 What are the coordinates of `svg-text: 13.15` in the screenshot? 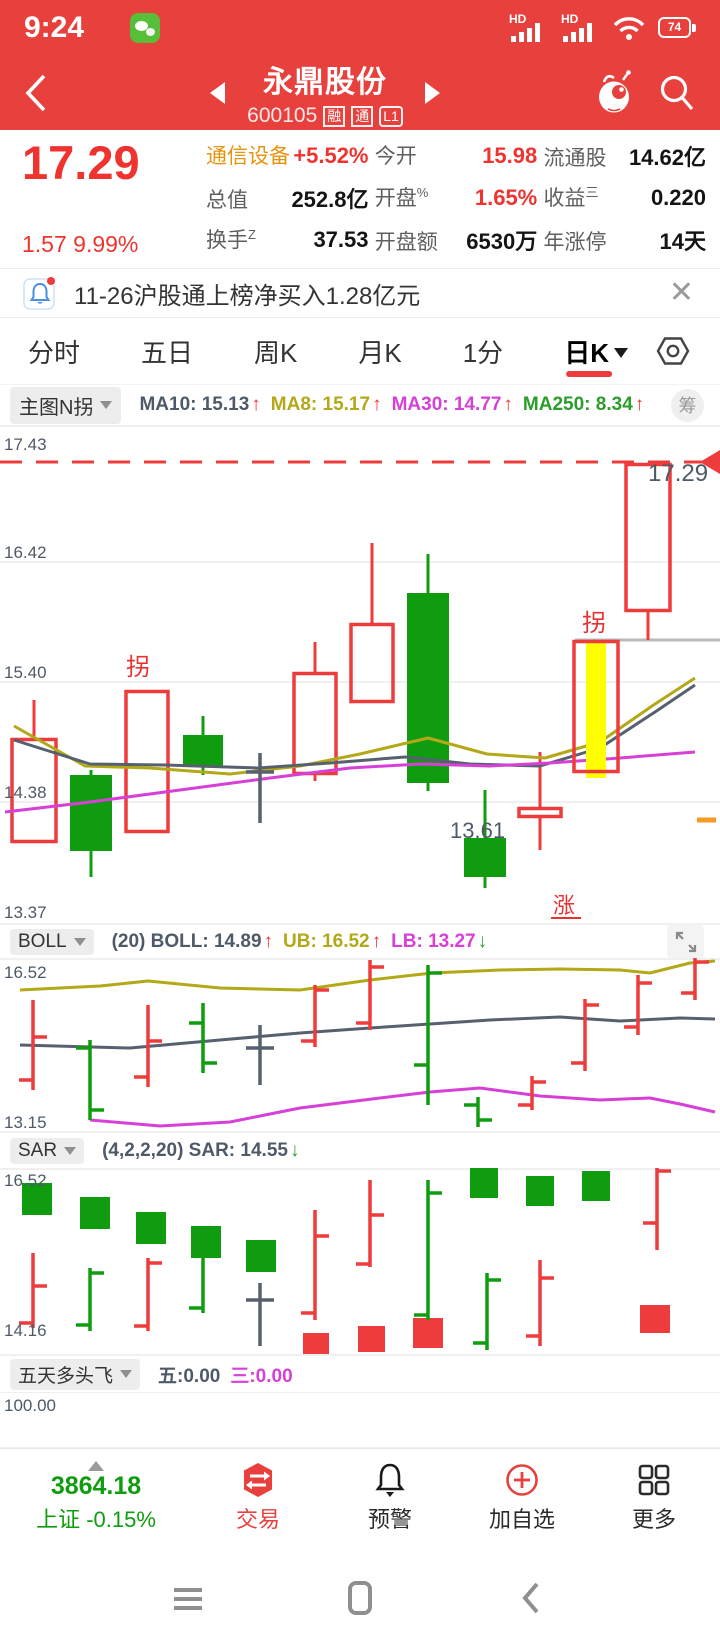 It's located at (25, 1122).